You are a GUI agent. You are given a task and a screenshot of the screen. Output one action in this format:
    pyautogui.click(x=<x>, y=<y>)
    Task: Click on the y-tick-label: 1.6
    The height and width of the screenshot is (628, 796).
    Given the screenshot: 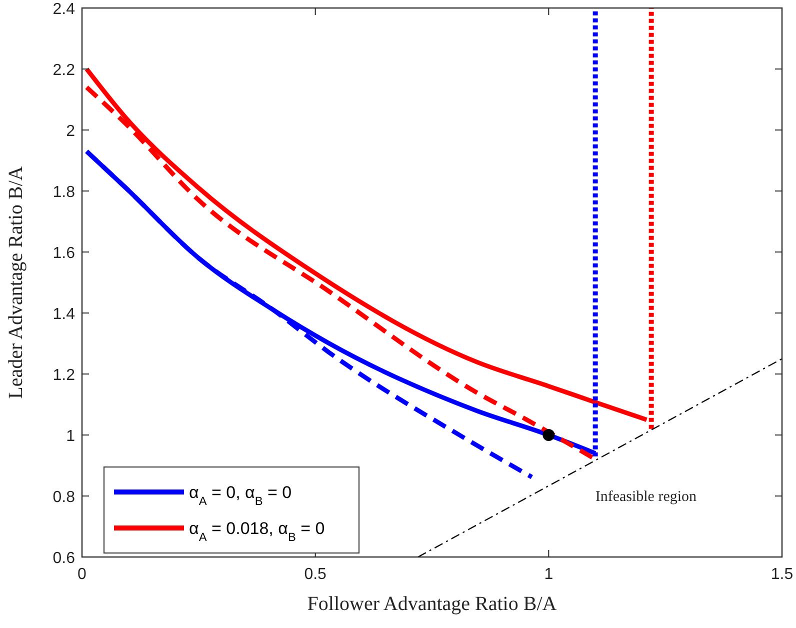 What is the action you would take?
    pyautogui.click(x=64, y=253)
    